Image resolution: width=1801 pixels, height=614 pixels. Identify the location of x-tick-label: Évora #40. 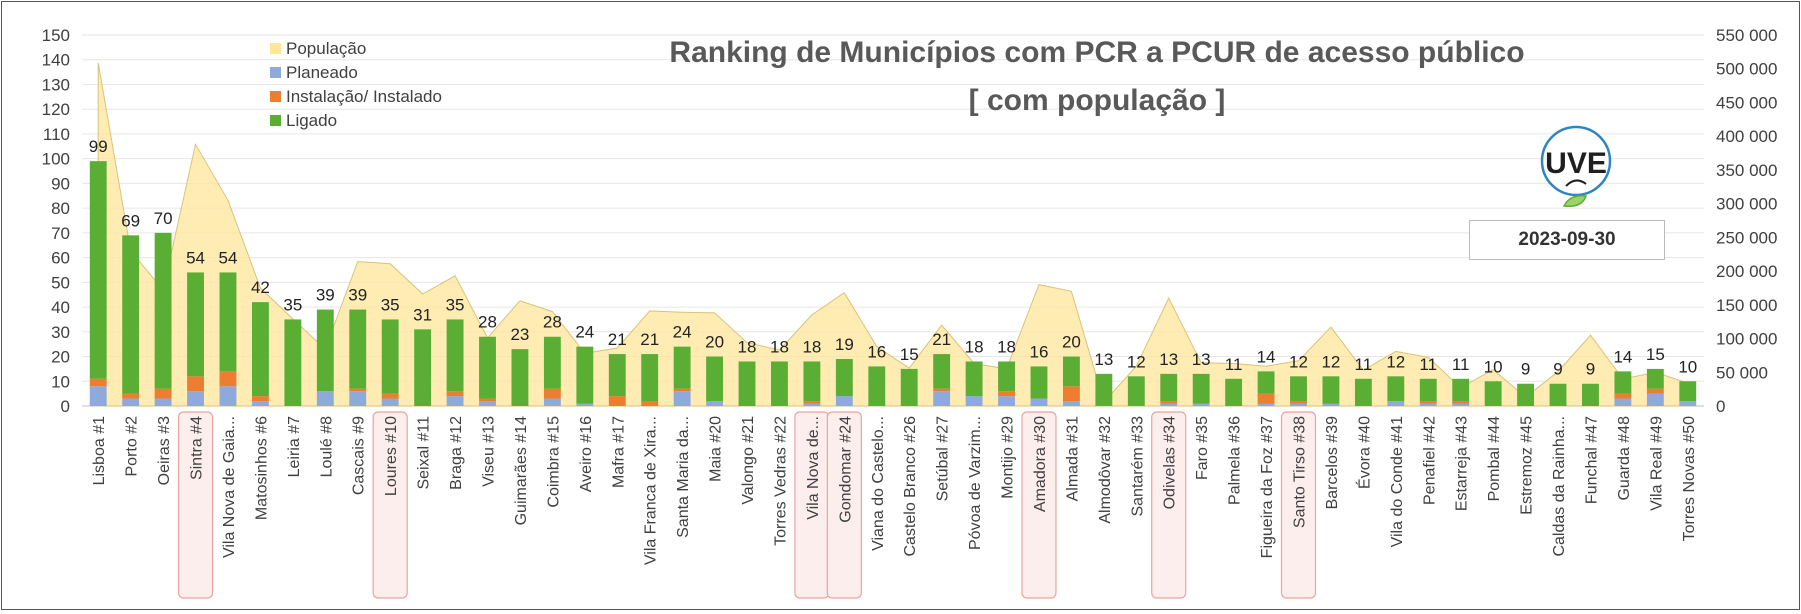
(1363, 452).